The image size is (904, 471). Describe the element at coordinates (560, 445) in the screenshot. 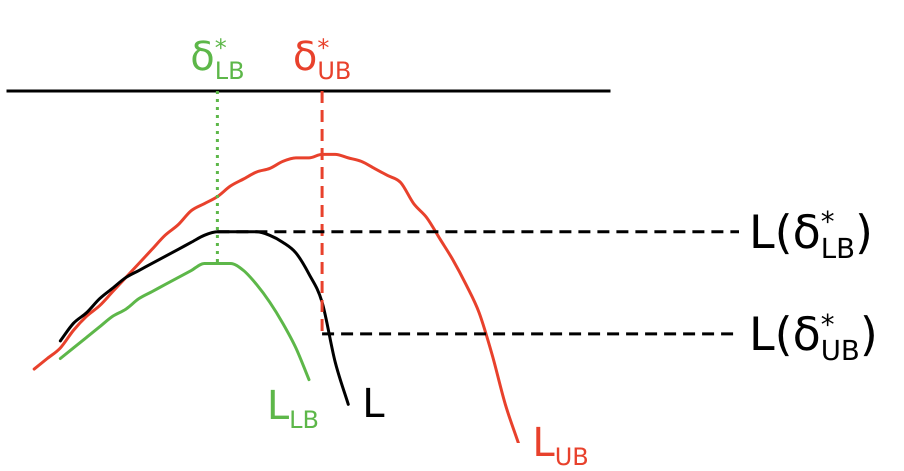

I see `series-label: L$_{UB}$` at that location.